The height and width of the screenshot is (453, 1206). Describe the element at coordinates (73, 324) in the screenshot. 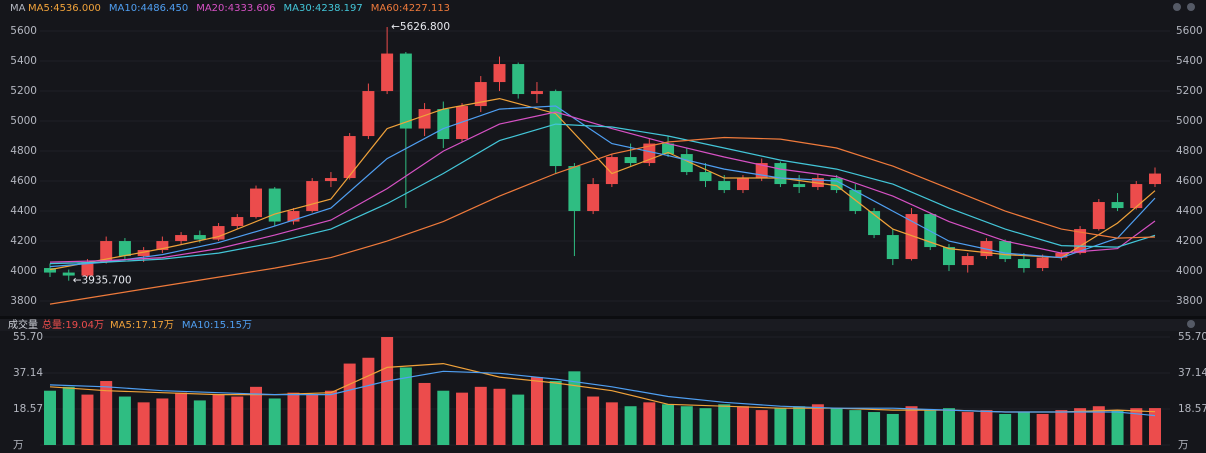

I see `volume-total: 总量:19.04万` at that location.